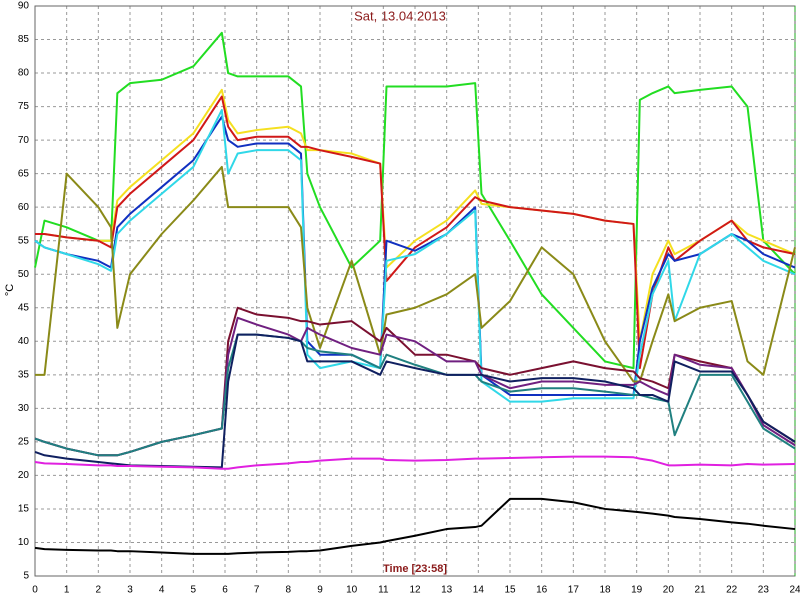  I want to click on chart-title: Sat, 13.04.2013, so click(400, 15).